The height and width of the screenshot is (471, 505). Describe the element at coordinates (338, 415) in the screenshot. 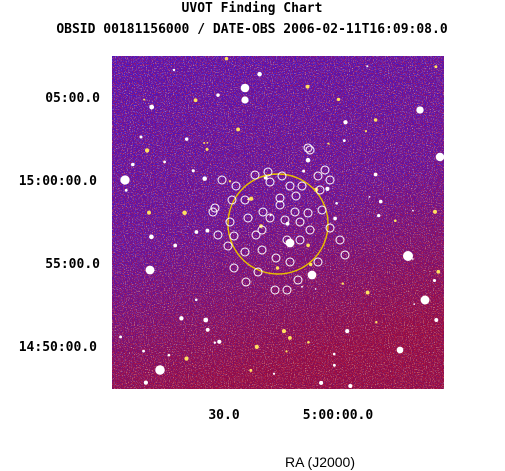

I see `x-tick-label: 5:00:00.0` at that location.